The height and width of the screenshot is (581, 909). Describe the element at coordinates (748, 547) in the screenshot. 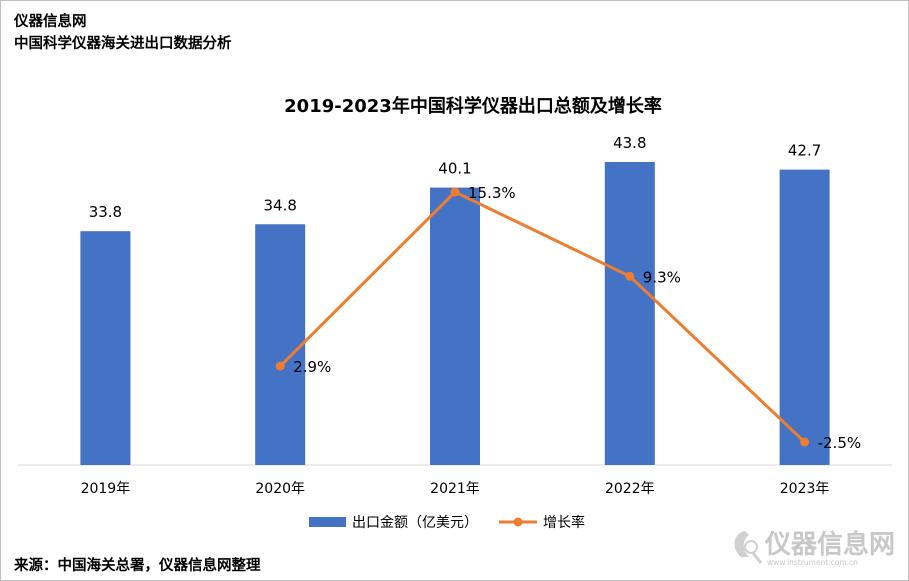

I see `watermark-icon` at that location.